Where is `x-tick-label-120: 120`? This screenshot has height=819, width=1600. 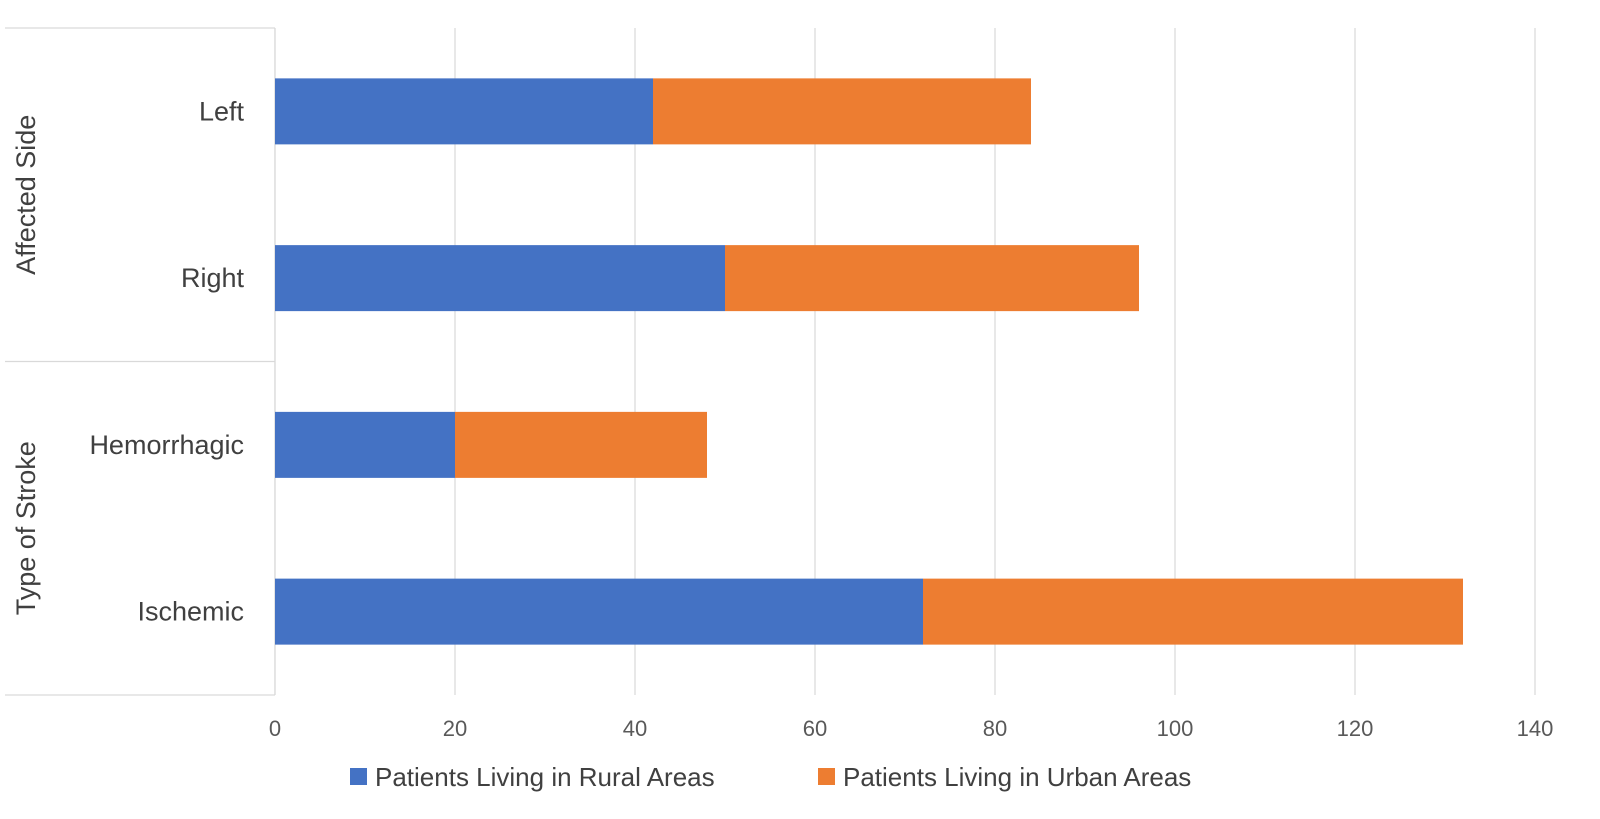
x-tick-label-120: 120 is located at coordinates (1355, 728).